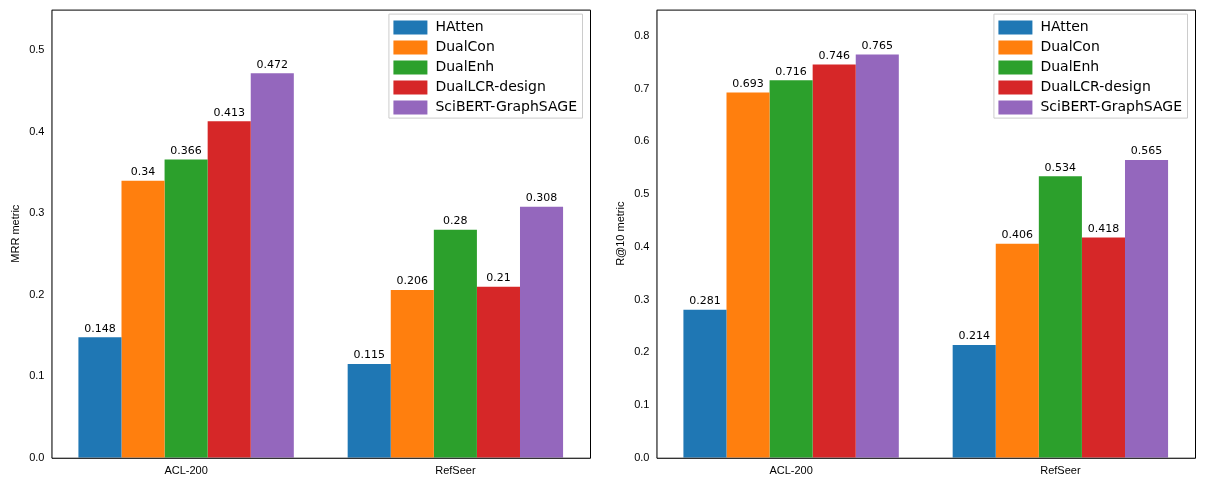  I want to click on data-label: 0.28, so click(455, 220).